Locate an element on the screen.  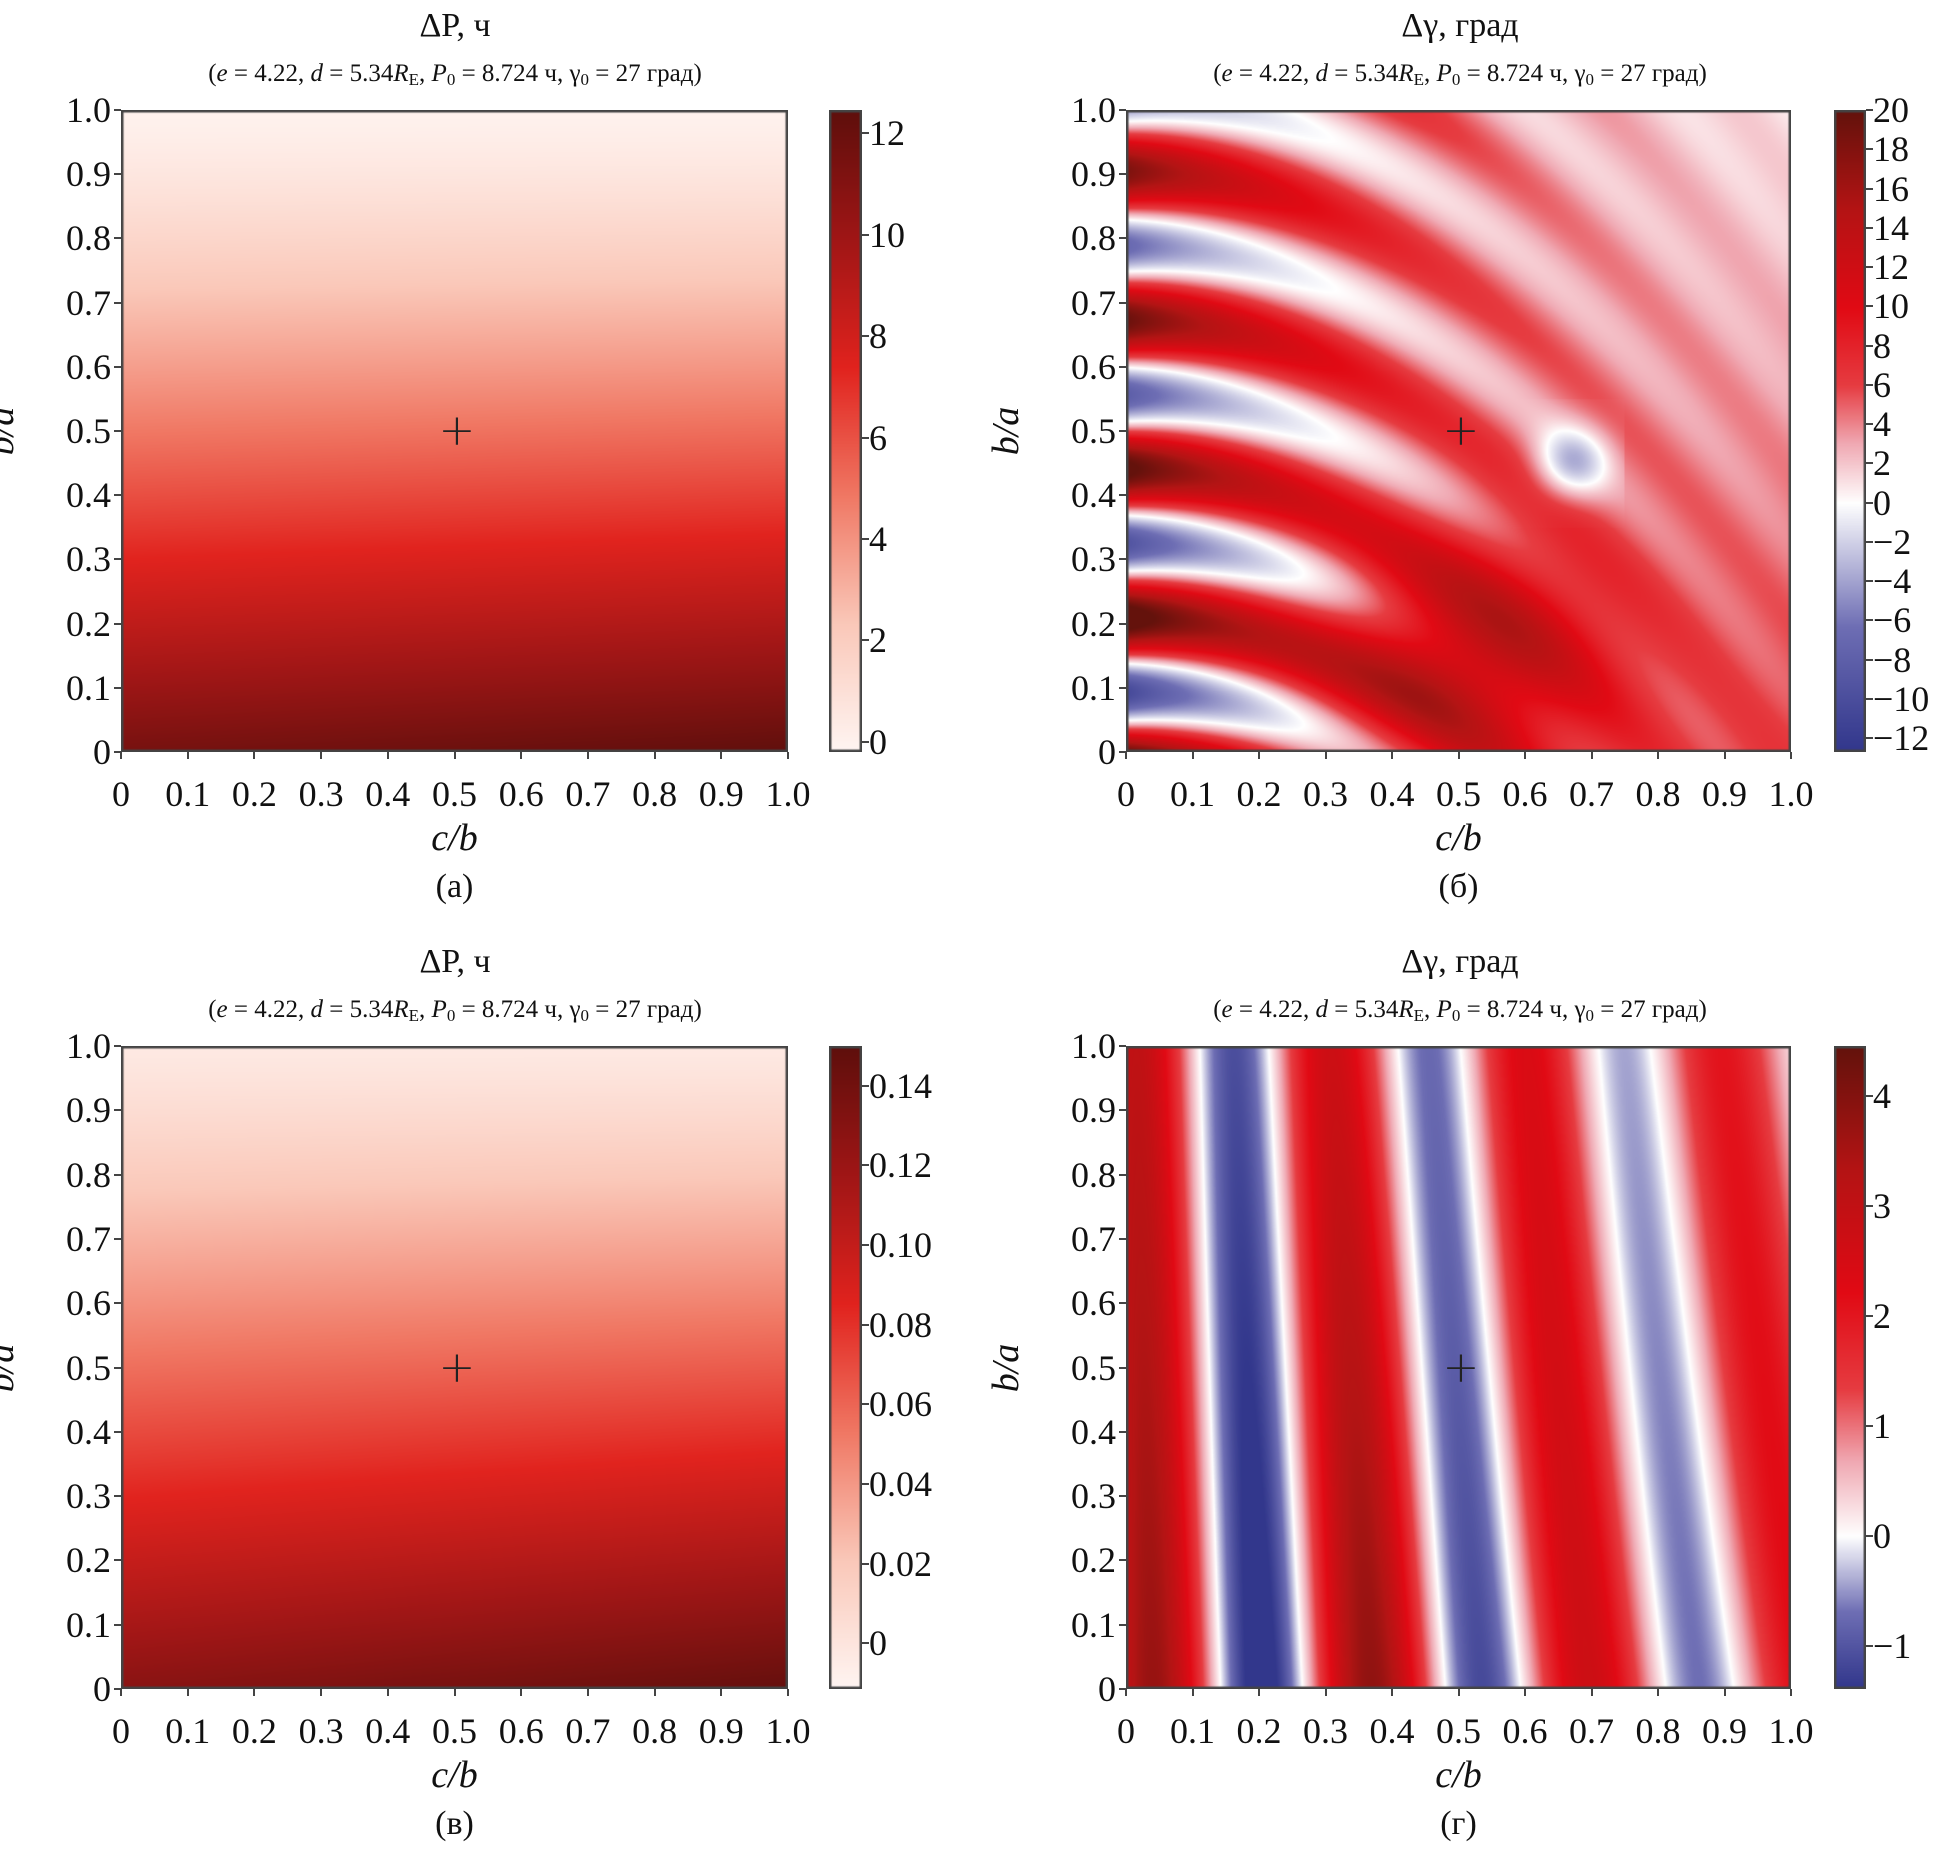
x-tick-label: 0.3 is located at coordinates (321, 794).